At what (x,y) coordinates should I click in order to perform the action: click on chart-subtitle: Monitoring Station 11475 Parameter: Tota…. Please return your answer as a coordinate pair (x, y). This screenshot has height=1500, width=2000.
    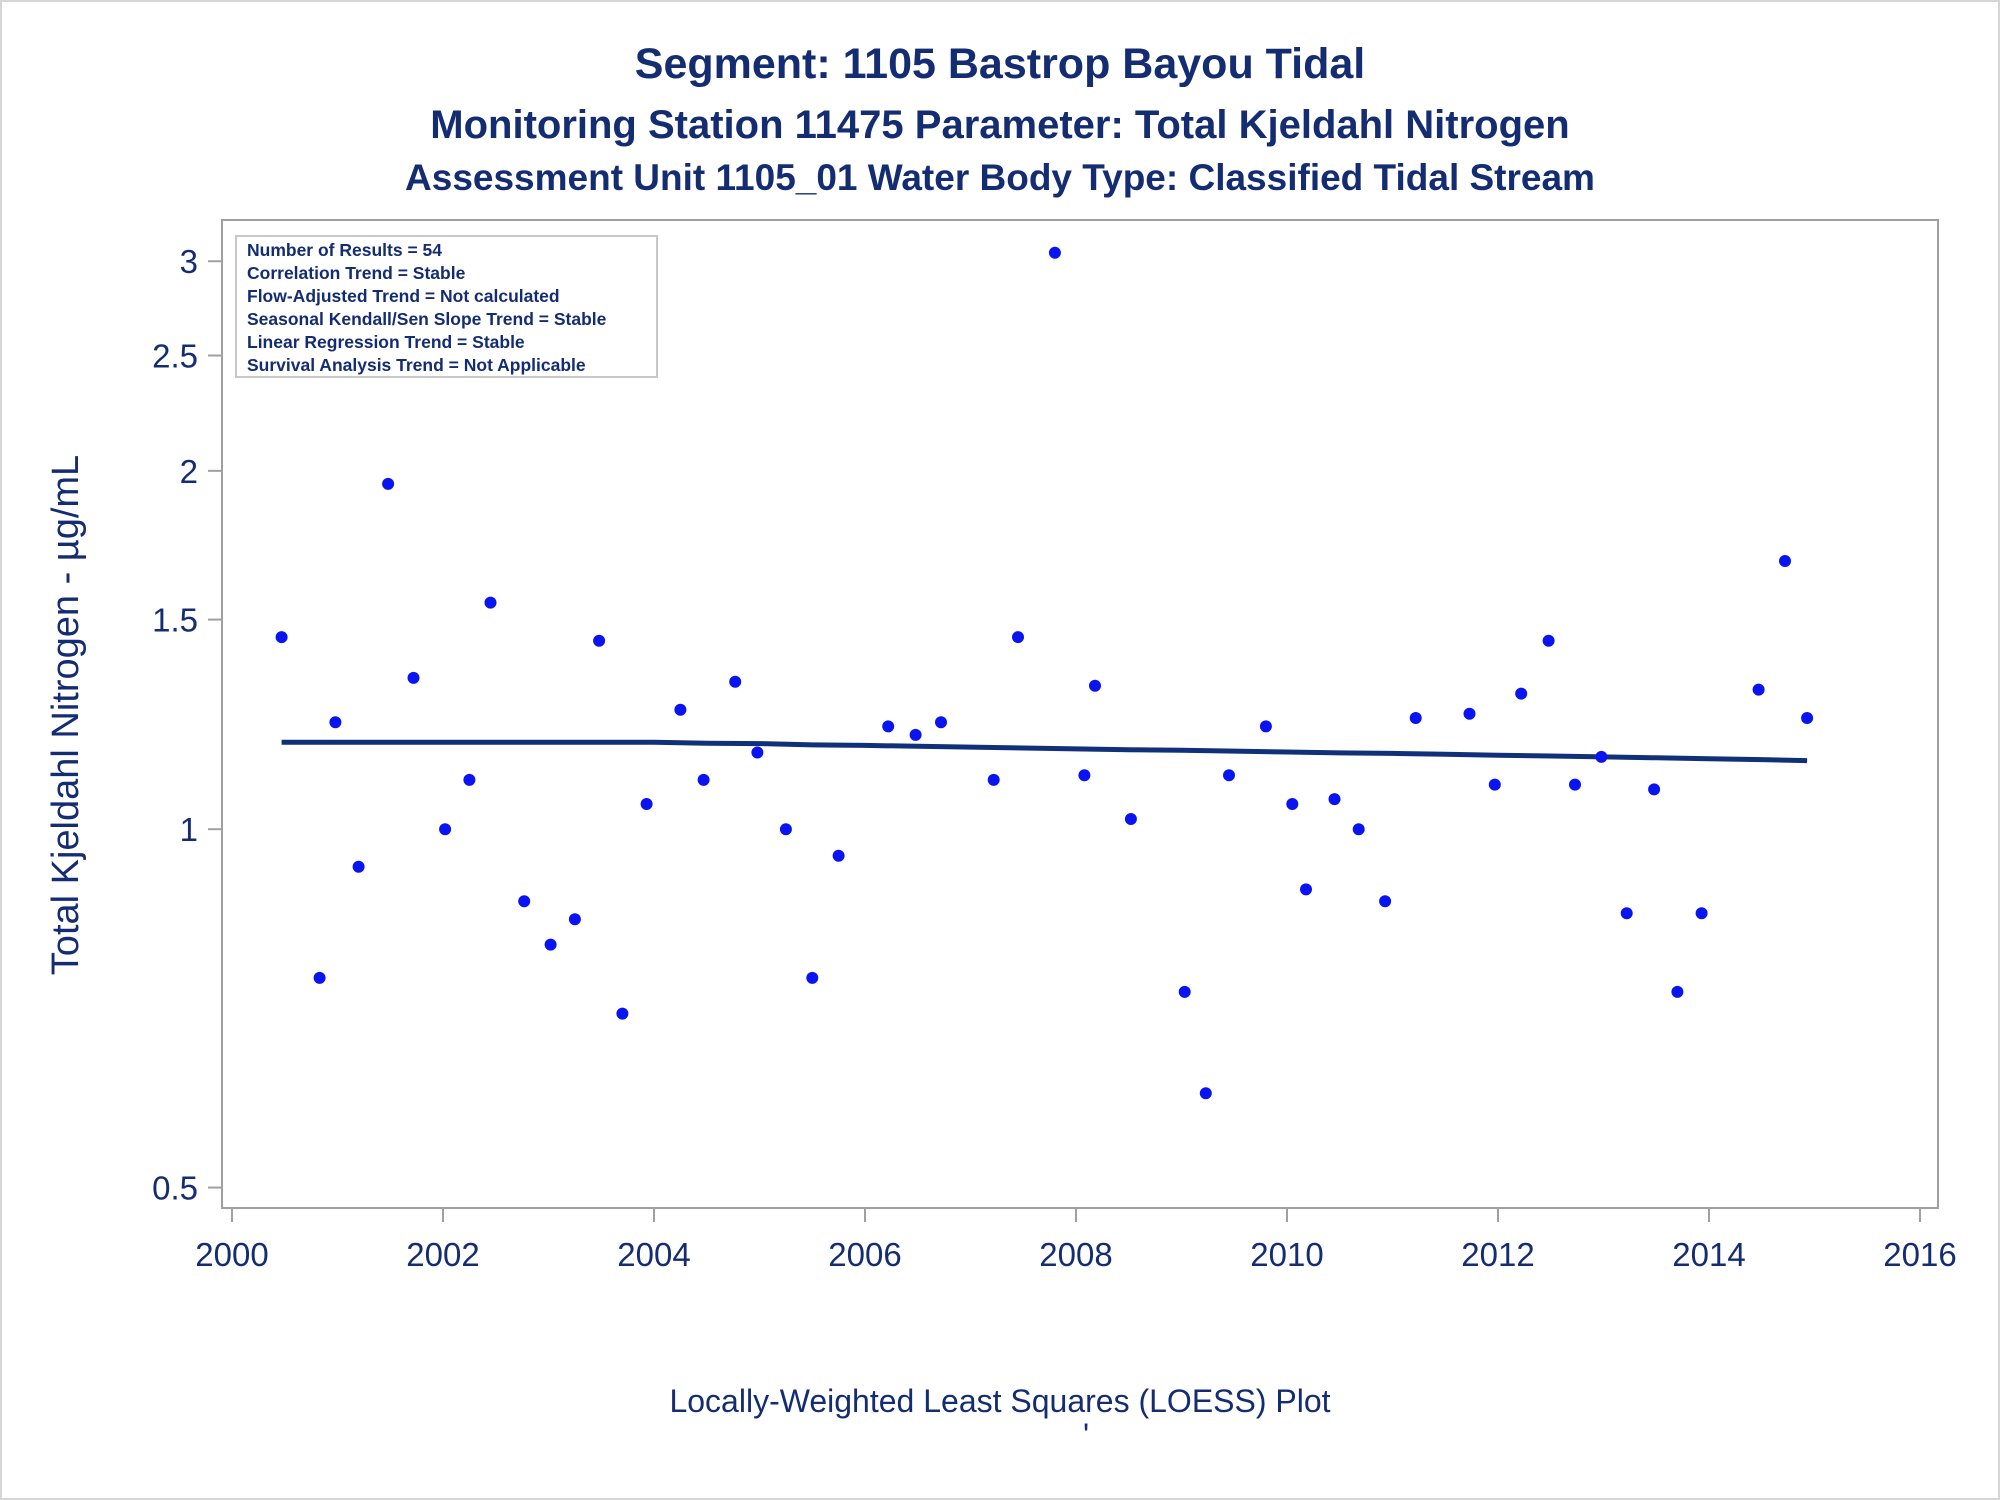
    Looking at the image, I should click on (999, 125).